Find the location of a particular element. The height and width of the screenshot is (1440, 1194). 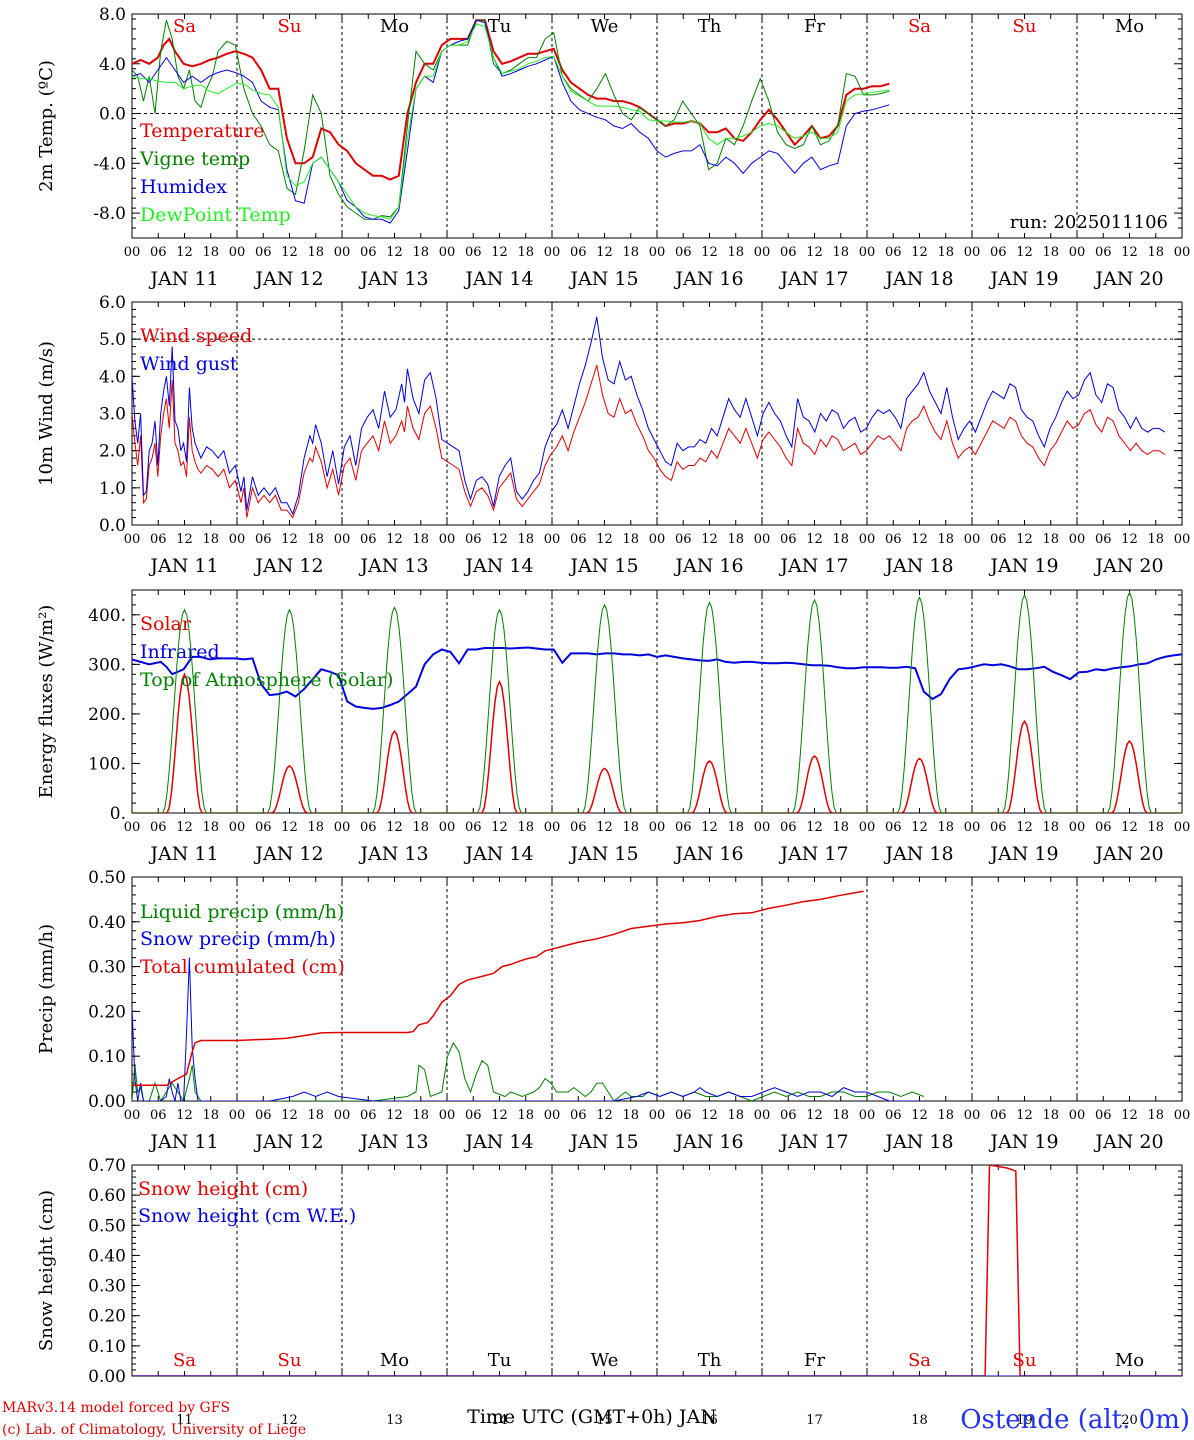

run-label: run: 2025011106 is located at coordinates (1089, 222).